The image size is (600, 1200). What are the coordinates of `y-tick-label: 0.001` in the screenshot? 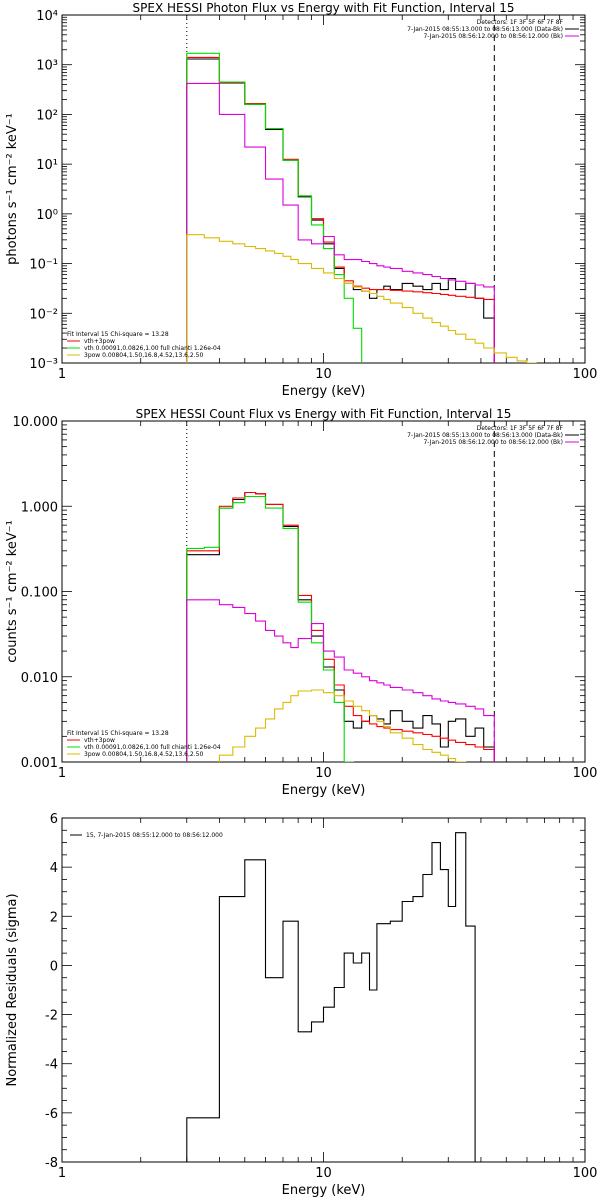 It's located at (39, 763).